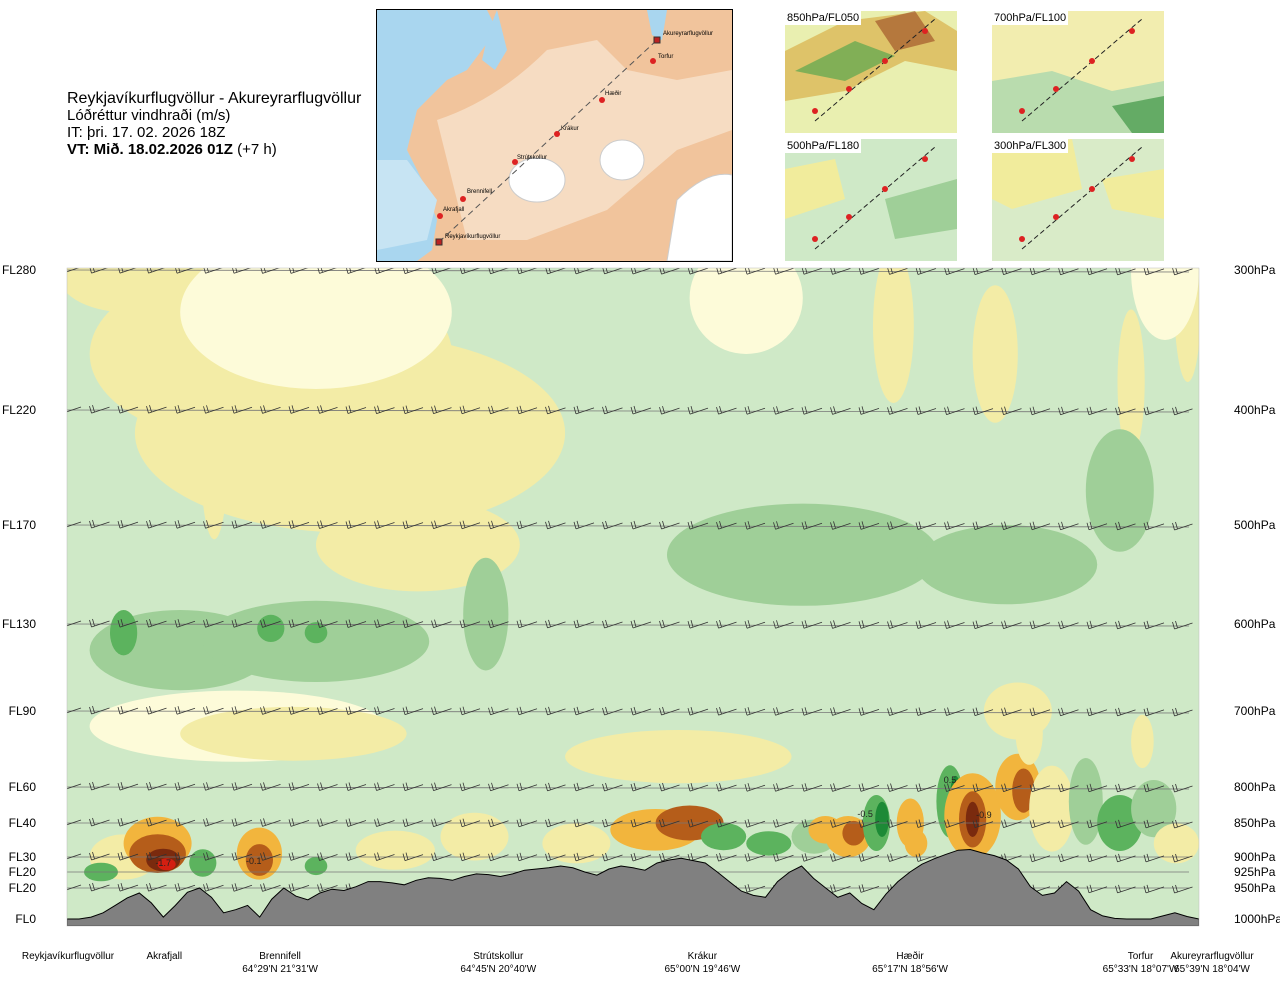 The height and width of the screenshot is (981, 1280). I want to click on level-panel-300: 300hPa/FL300, so click(1078, 200).